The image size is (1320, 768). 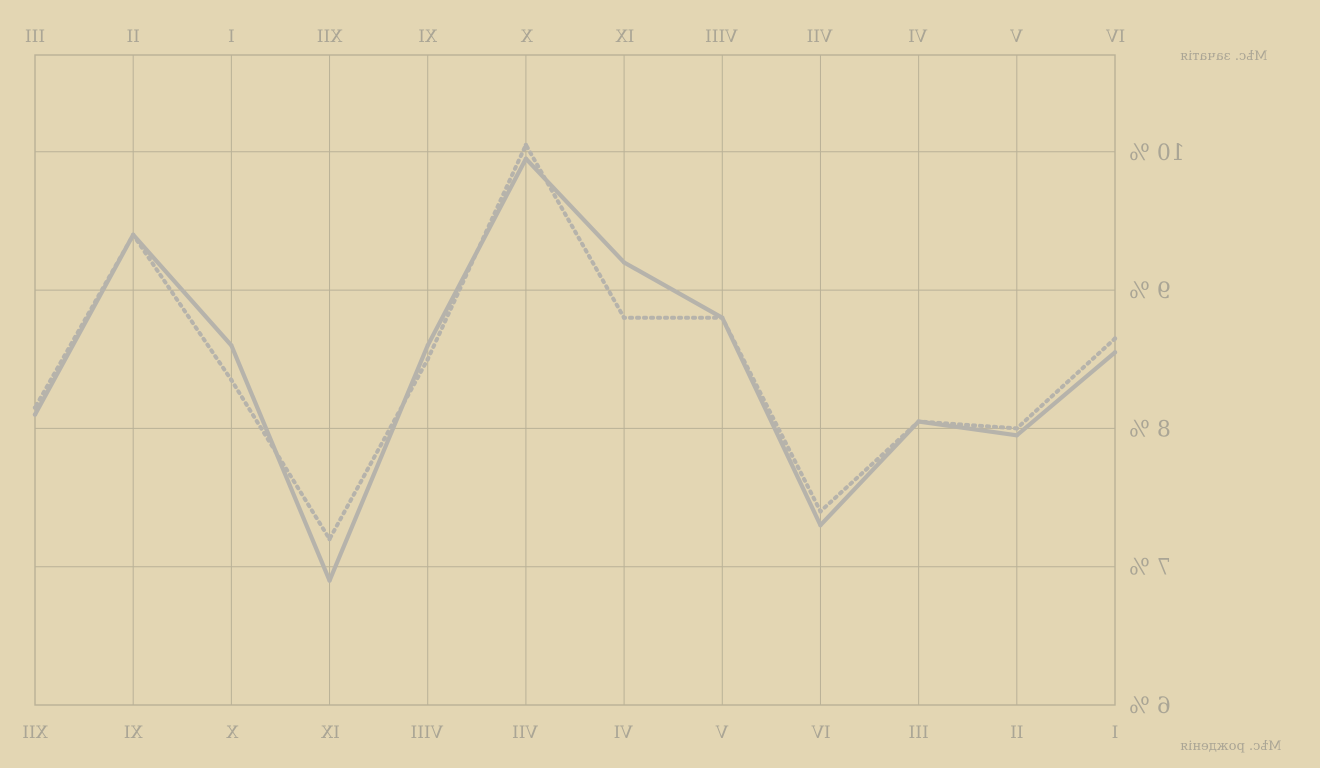 I want to click on bottom-tick-label: II, so click(x=1016, y=733).